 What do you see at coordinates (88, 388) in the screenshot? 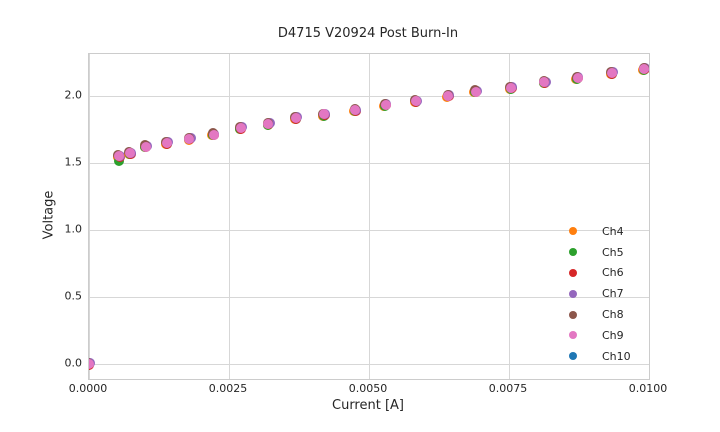
I see `x-tick-label: 0.0000` at bounding box center [88, 388].